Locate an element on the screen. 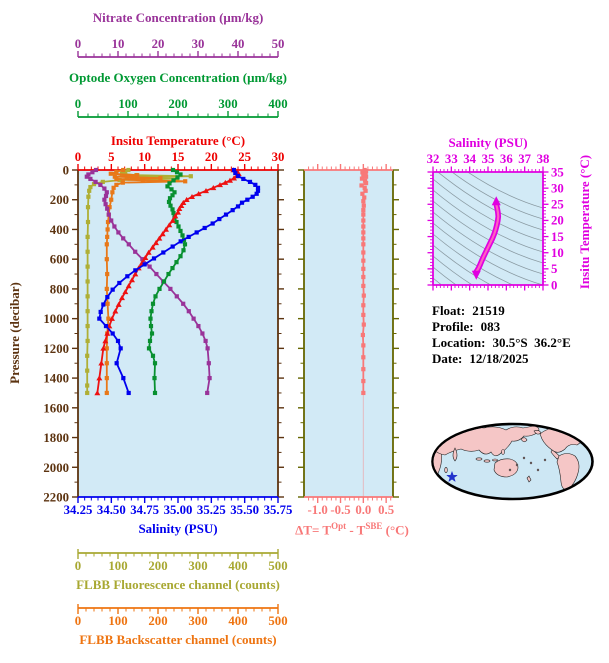 This screenshot has height=663, width=609. tick-label: 200 is located at coordinates (59, 200).